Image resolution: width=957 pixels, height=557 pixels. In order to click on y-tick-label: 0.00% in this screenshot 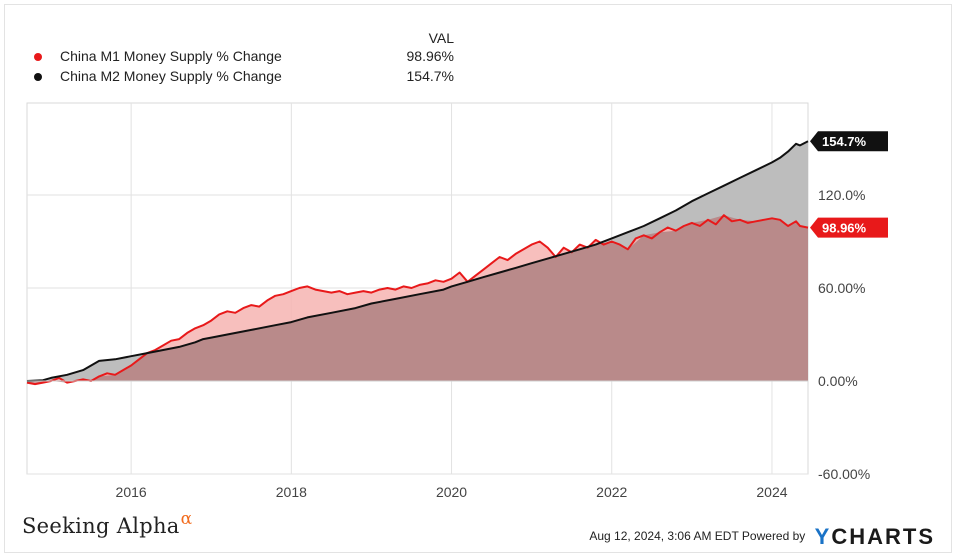, I will do `click(838, 381)`.